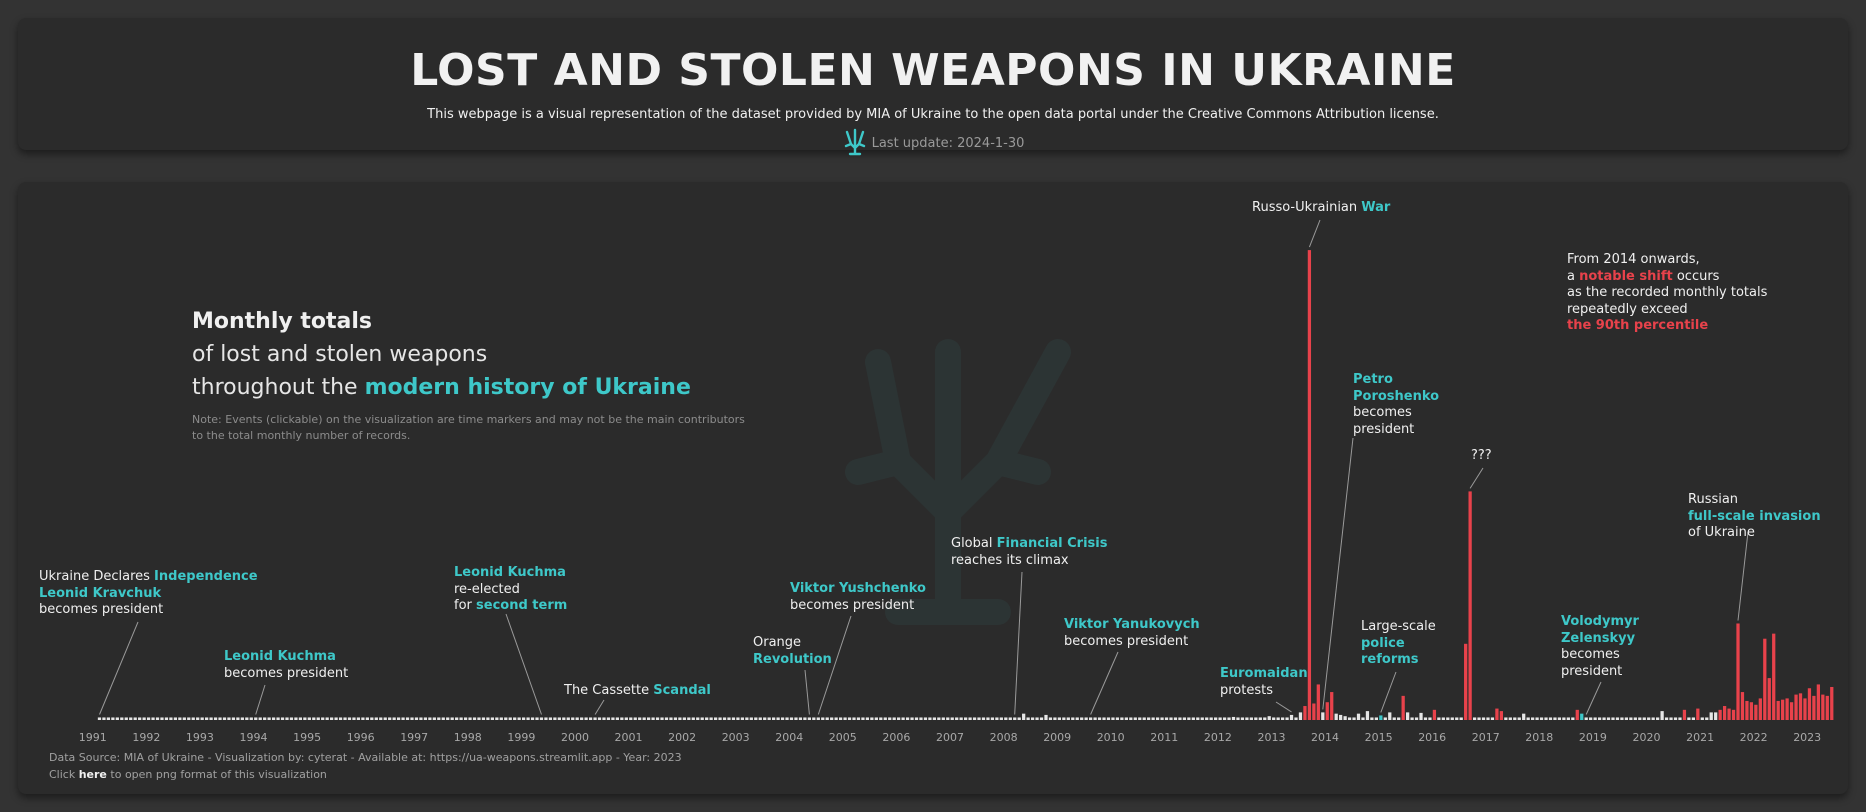 The image size is (1866, 812). Describe the element at coordinates (1398, 644) in the screenshot. I see `event-police-reforms: Large-scale police reforms` at that location.